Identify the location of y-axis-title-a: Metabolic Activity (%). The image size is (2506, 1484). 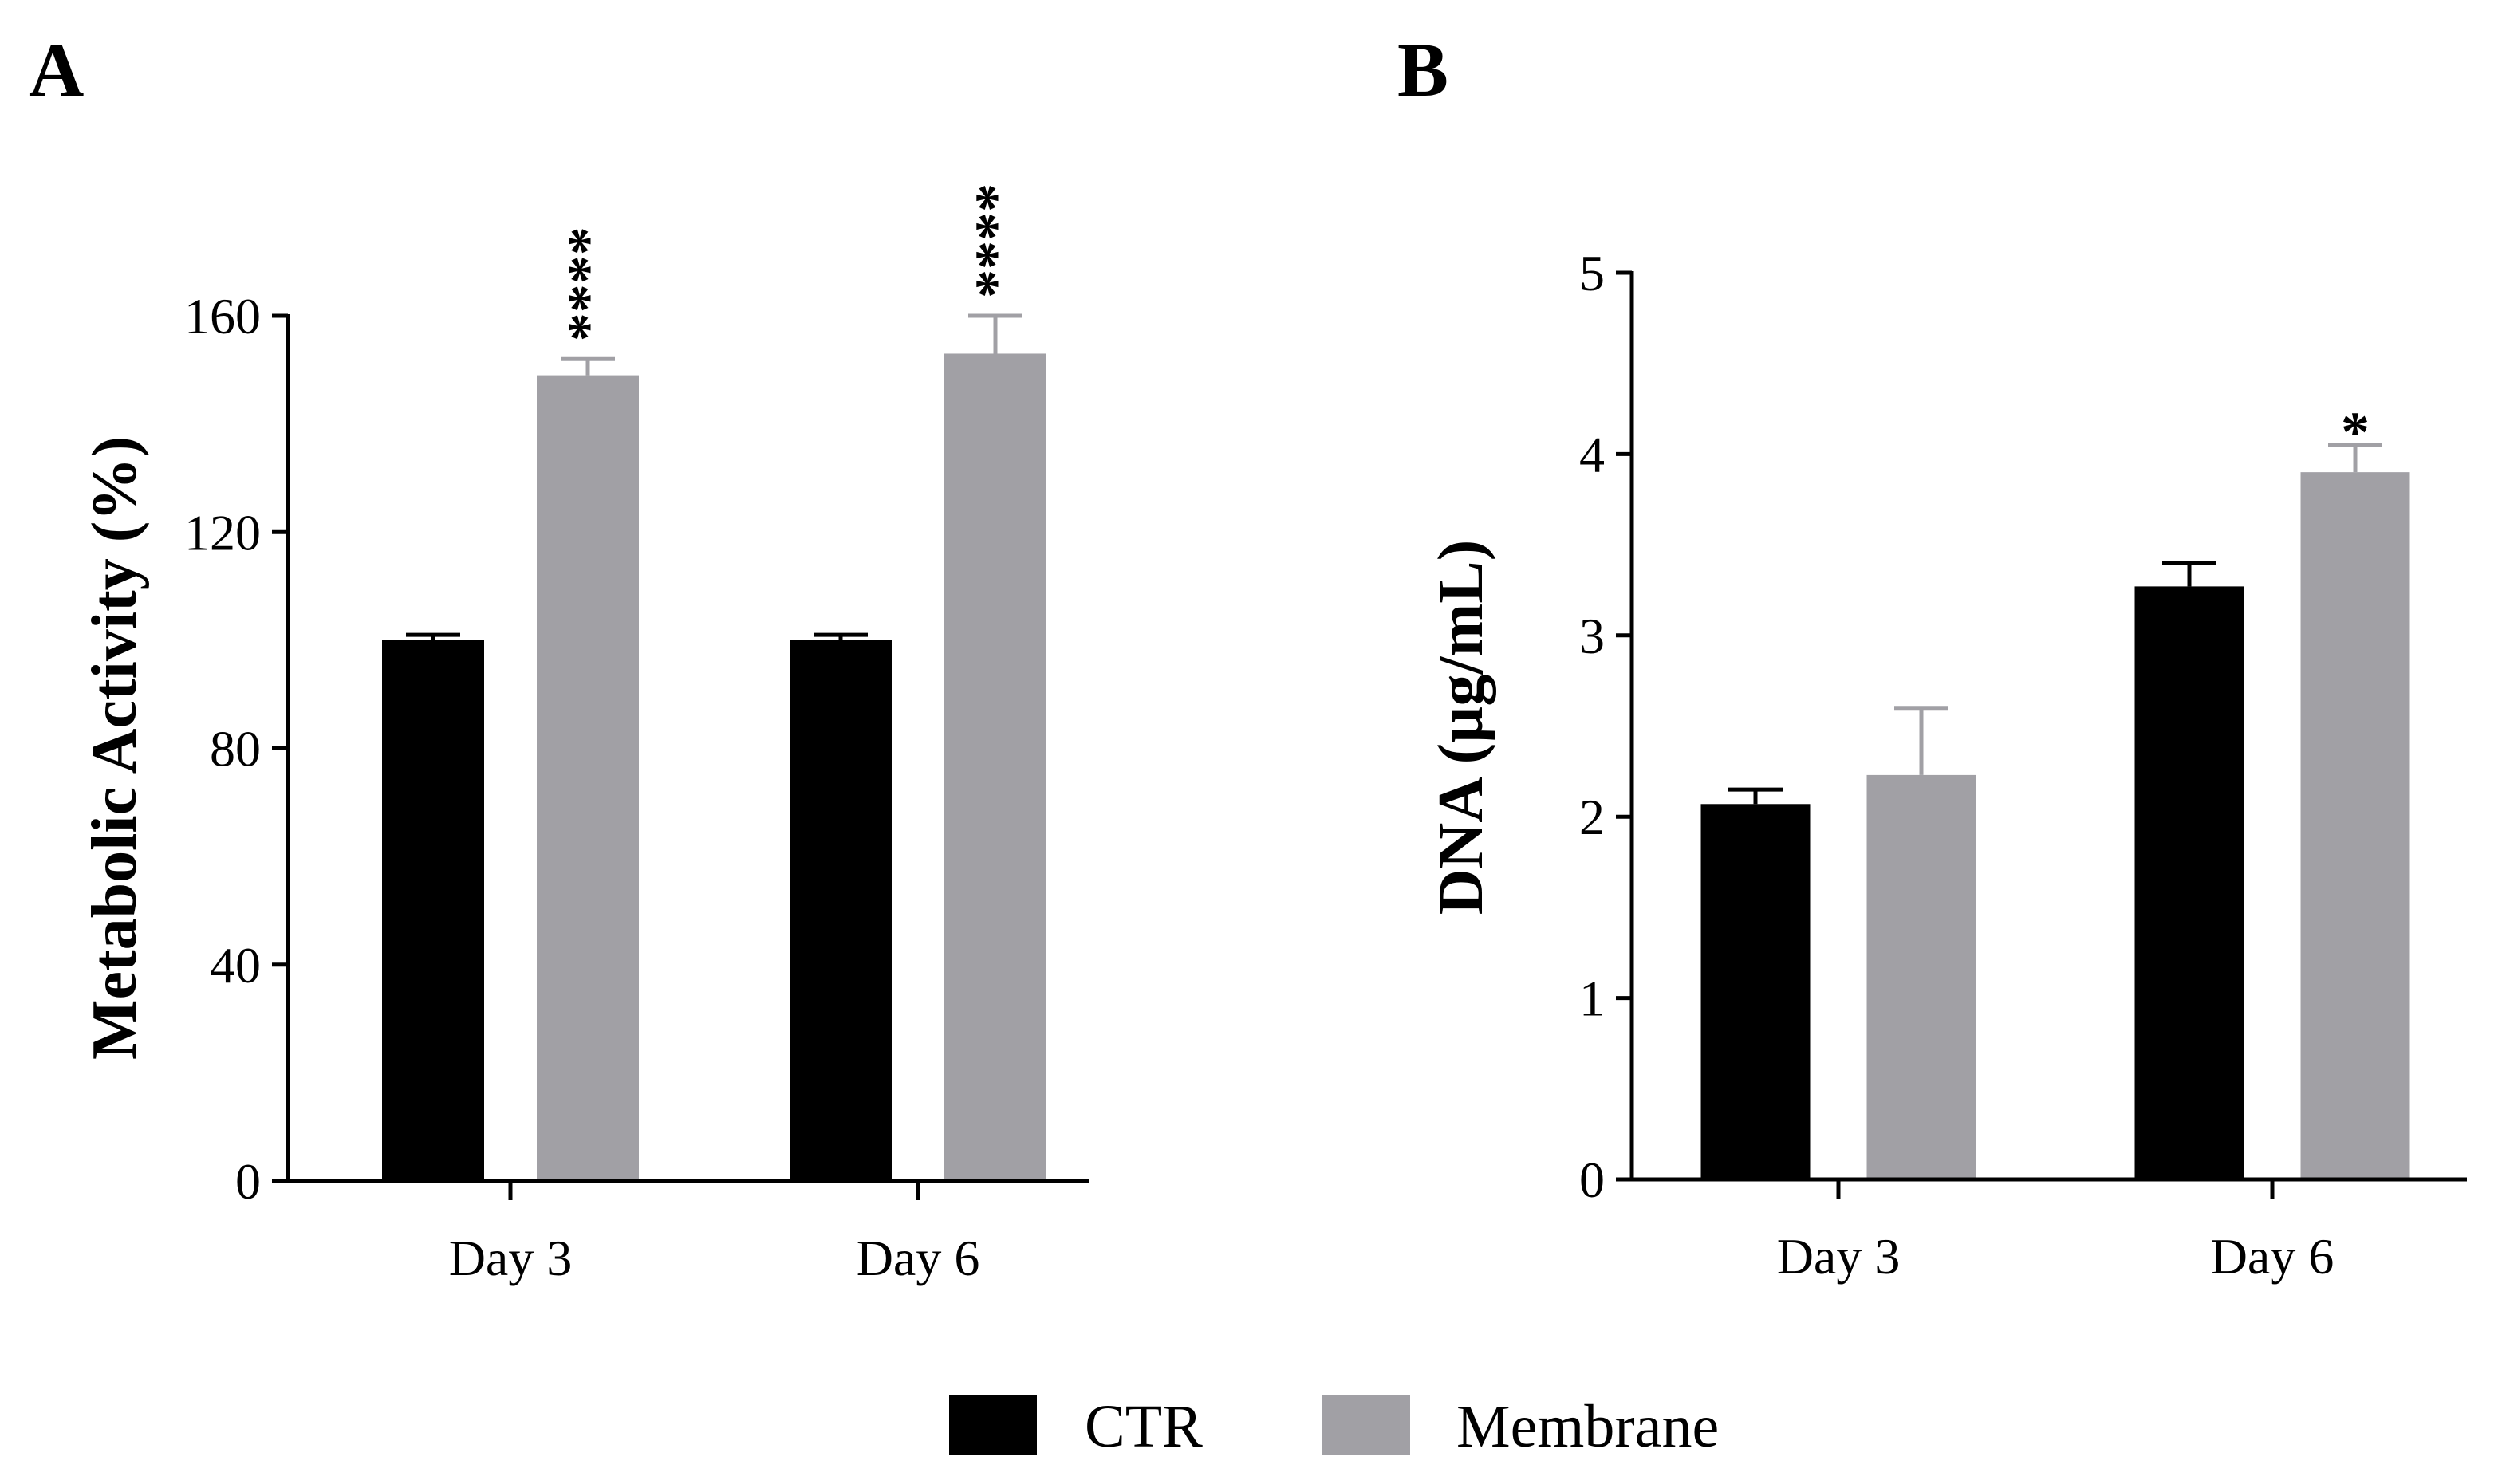
(115, 748).